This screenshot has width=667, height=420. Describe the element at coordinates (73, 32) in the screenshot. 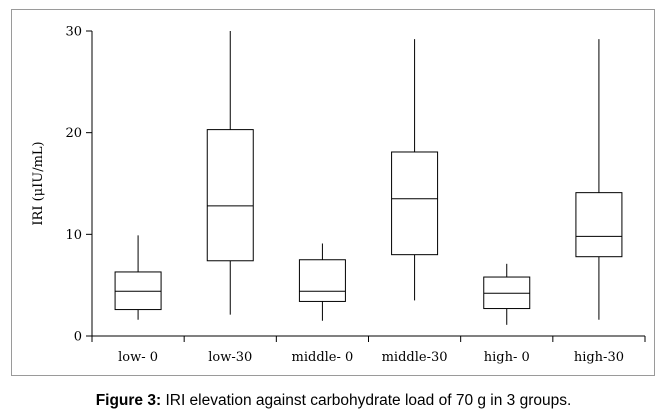

I see `y-tick-label: 30` at that location.